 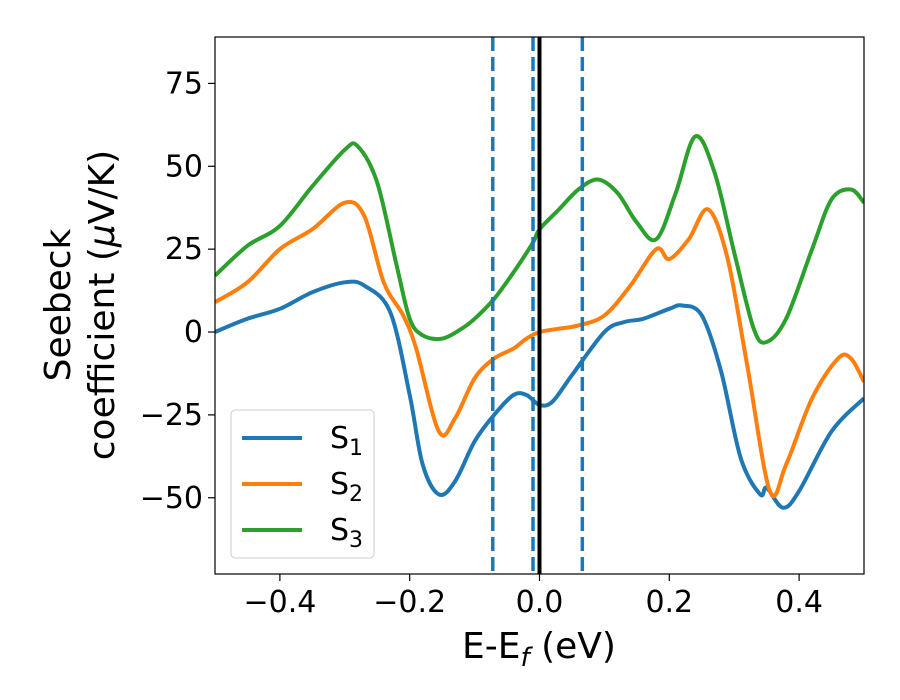 I want to click on legend-label-s1: S1, so click(x=346, y=441).